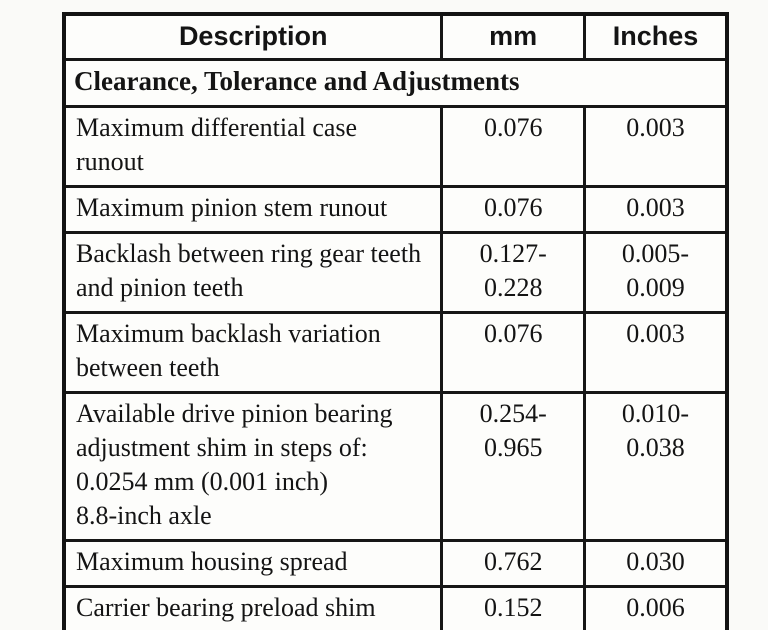 Image resolution: width=768 pixels, height=630 pixels. Describe the element at coordinates (513, 607) in the screenshot. I see `mm-cell: 0.152` at that location.